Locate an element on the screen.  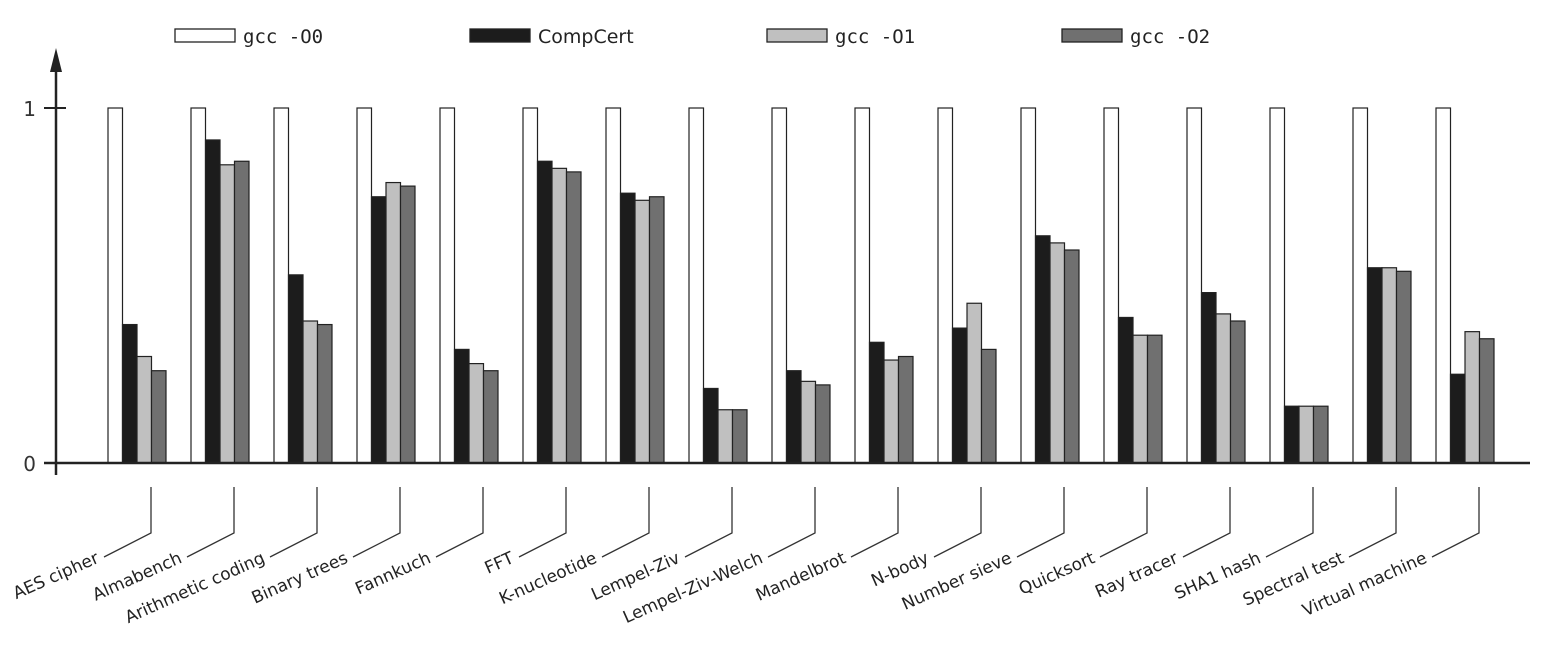
category-label: Fannkuch is located at coordinates (393, 573).